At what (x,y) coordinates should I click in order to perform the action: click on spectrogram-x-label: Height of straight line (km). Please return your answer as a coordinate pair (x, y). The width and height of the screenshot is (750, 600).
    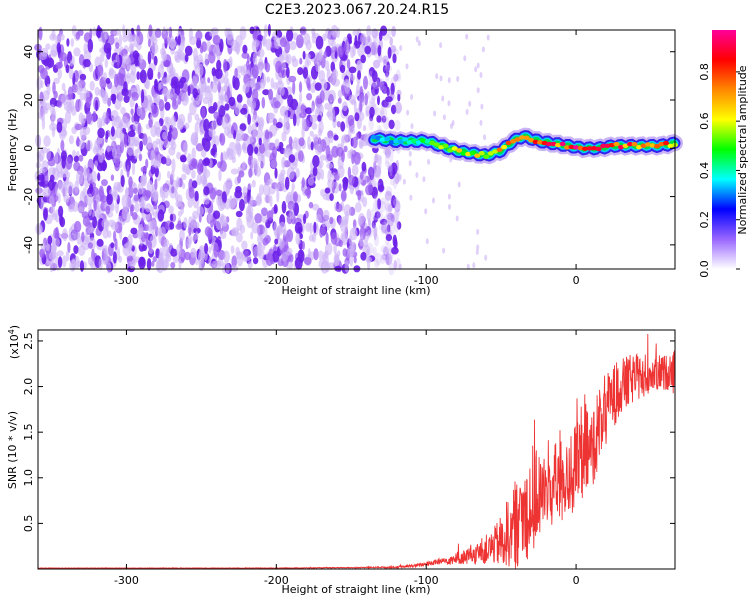
    Looking at the image, I should click on (355, 290).